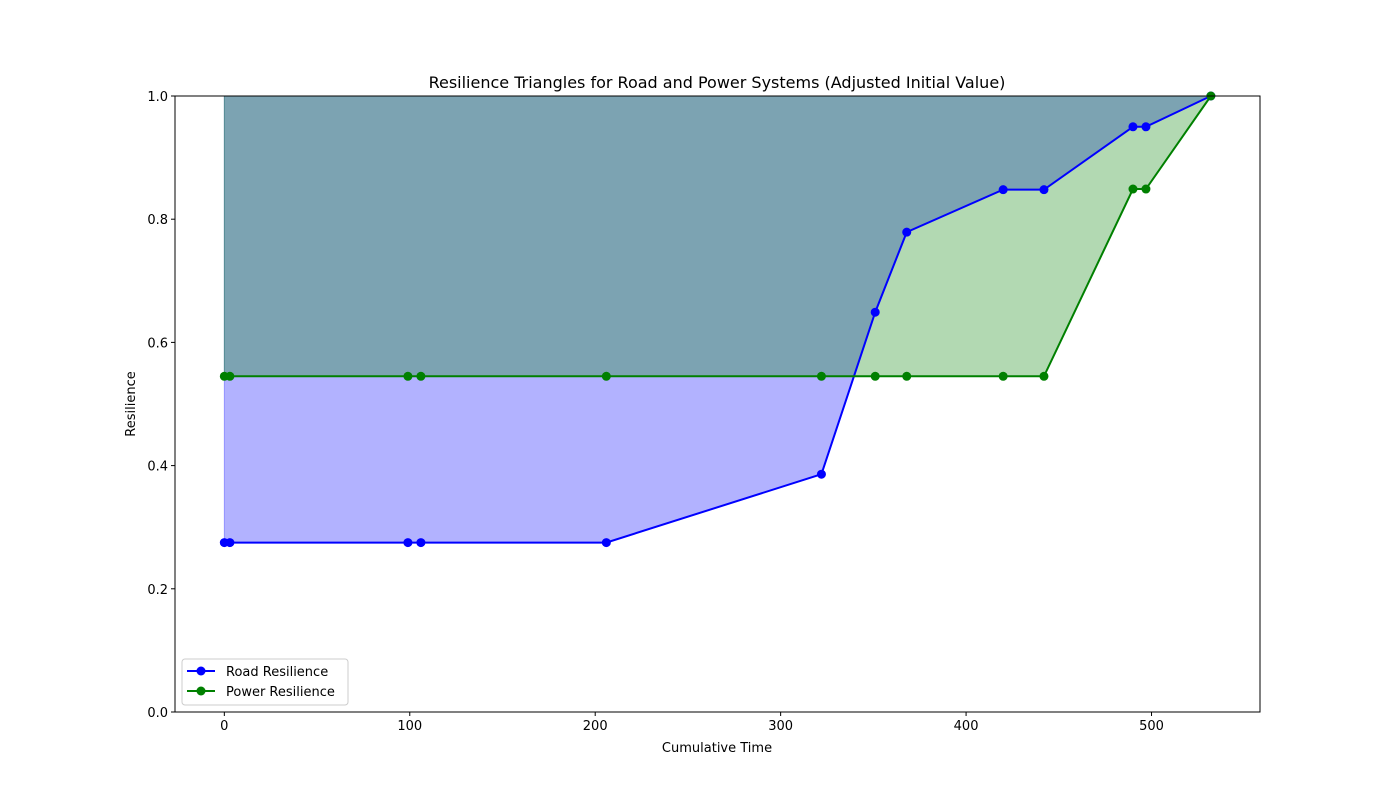  What do you see at coordinates (157, 590) in the screenshot?
I see `y-tick-label: 0.2` at bounding box center [157, 590].